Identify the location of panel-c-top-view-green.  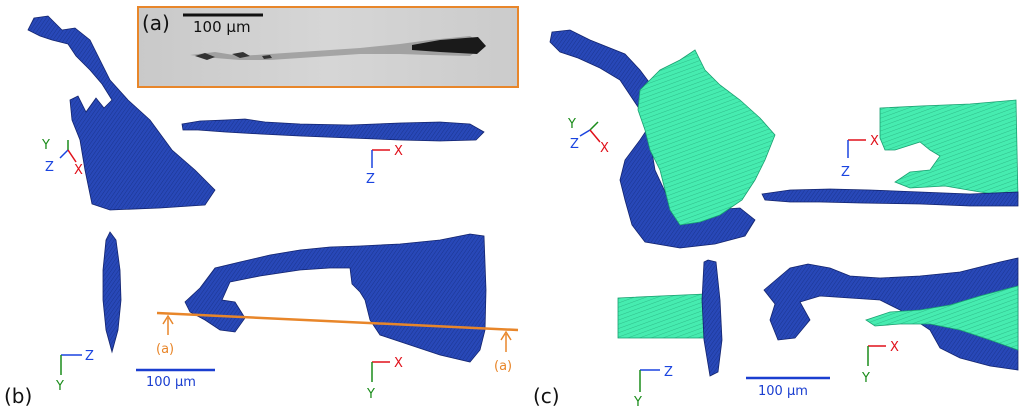
(949, 149).